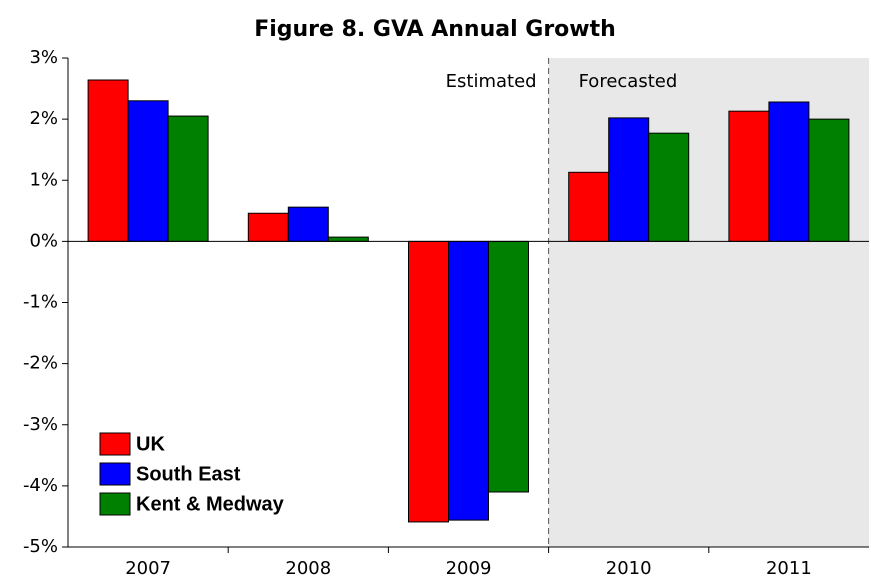  Describe the element at coordinates (188, 474) in the screenshot. I see `legend-label: South East` at that location.